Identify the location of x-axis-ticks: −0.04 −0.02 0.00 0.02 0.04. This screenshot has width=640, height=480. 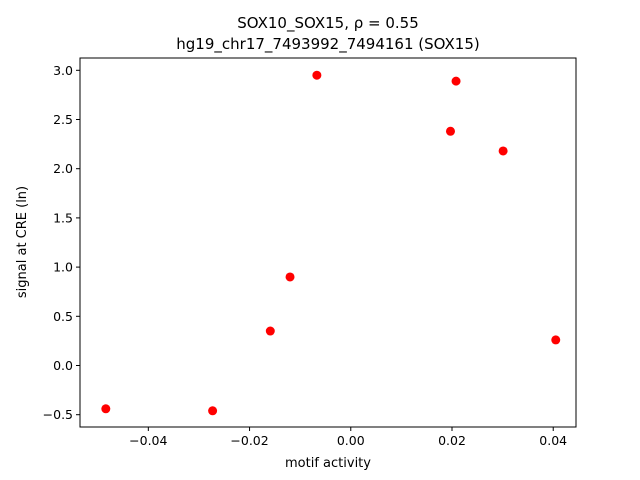
(348, 437).